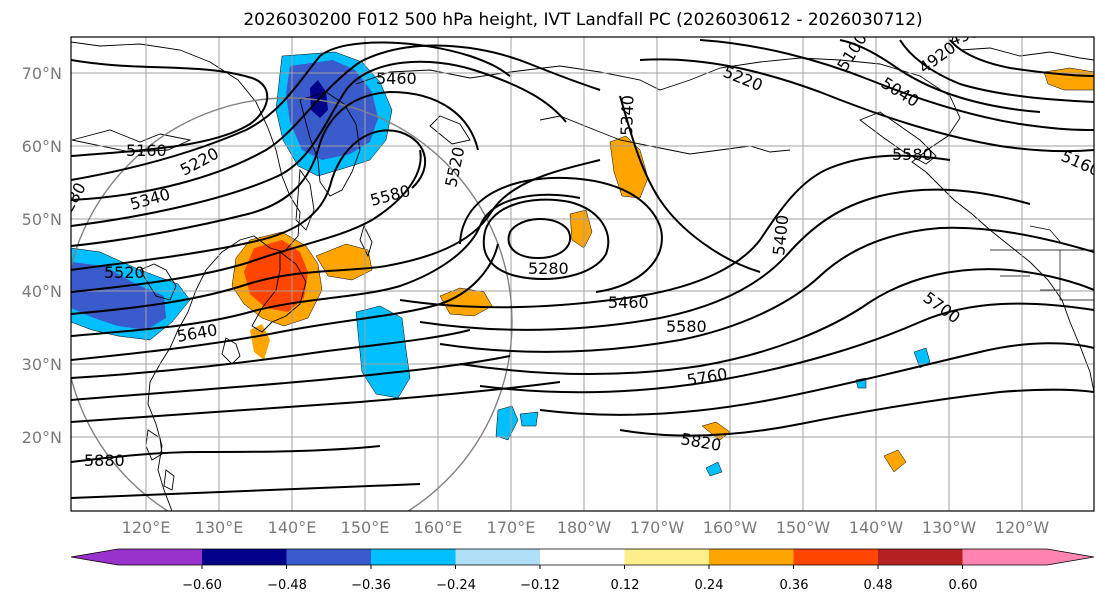 This screenshot has width=1105, height=604. Describe the element at coordinates (42, 255) in the screenshot. I see `latitude-labels: 70°N 60°N 50°N 40°N 30°N 20°N` at that location.